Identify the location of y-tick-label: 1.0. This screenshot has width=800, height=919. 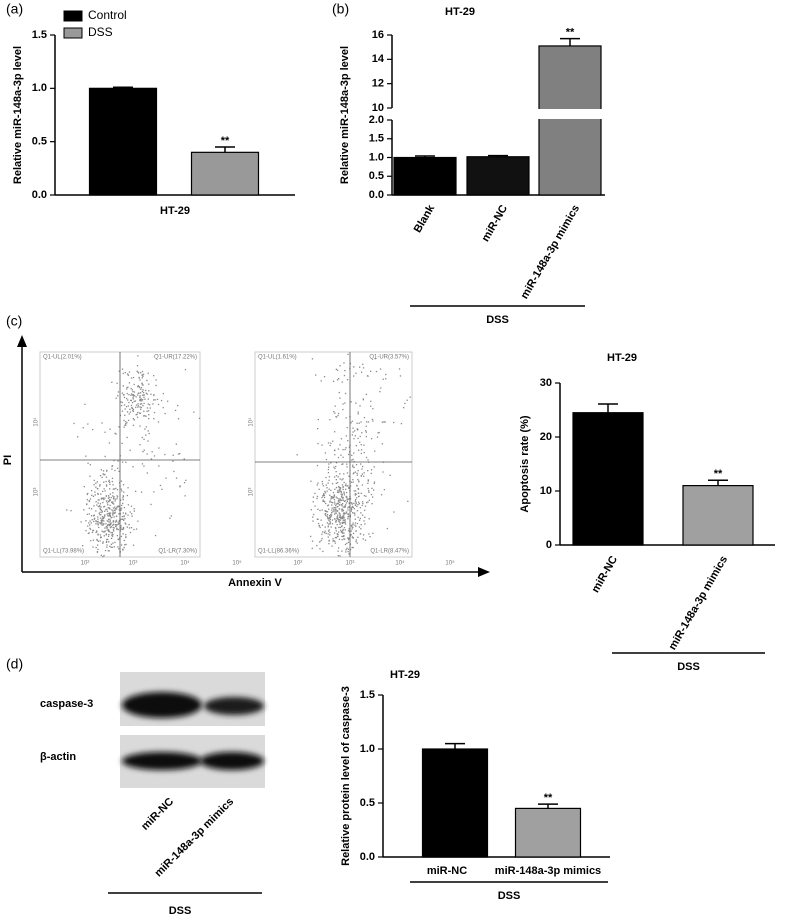
(39, 88).